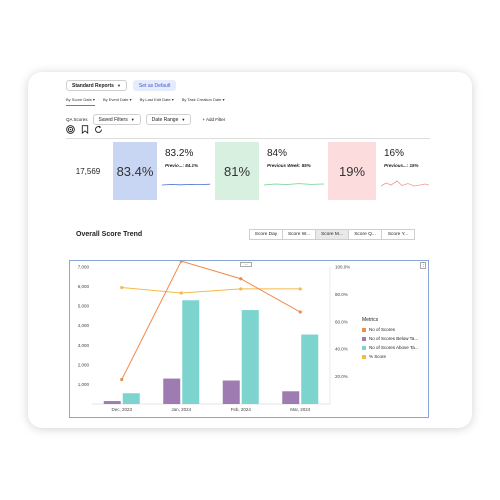  What do you see at coordinates (284, 165) in the screenshot?
I see `comparison-label: Previous Week:` at bounding box center [284, 165].